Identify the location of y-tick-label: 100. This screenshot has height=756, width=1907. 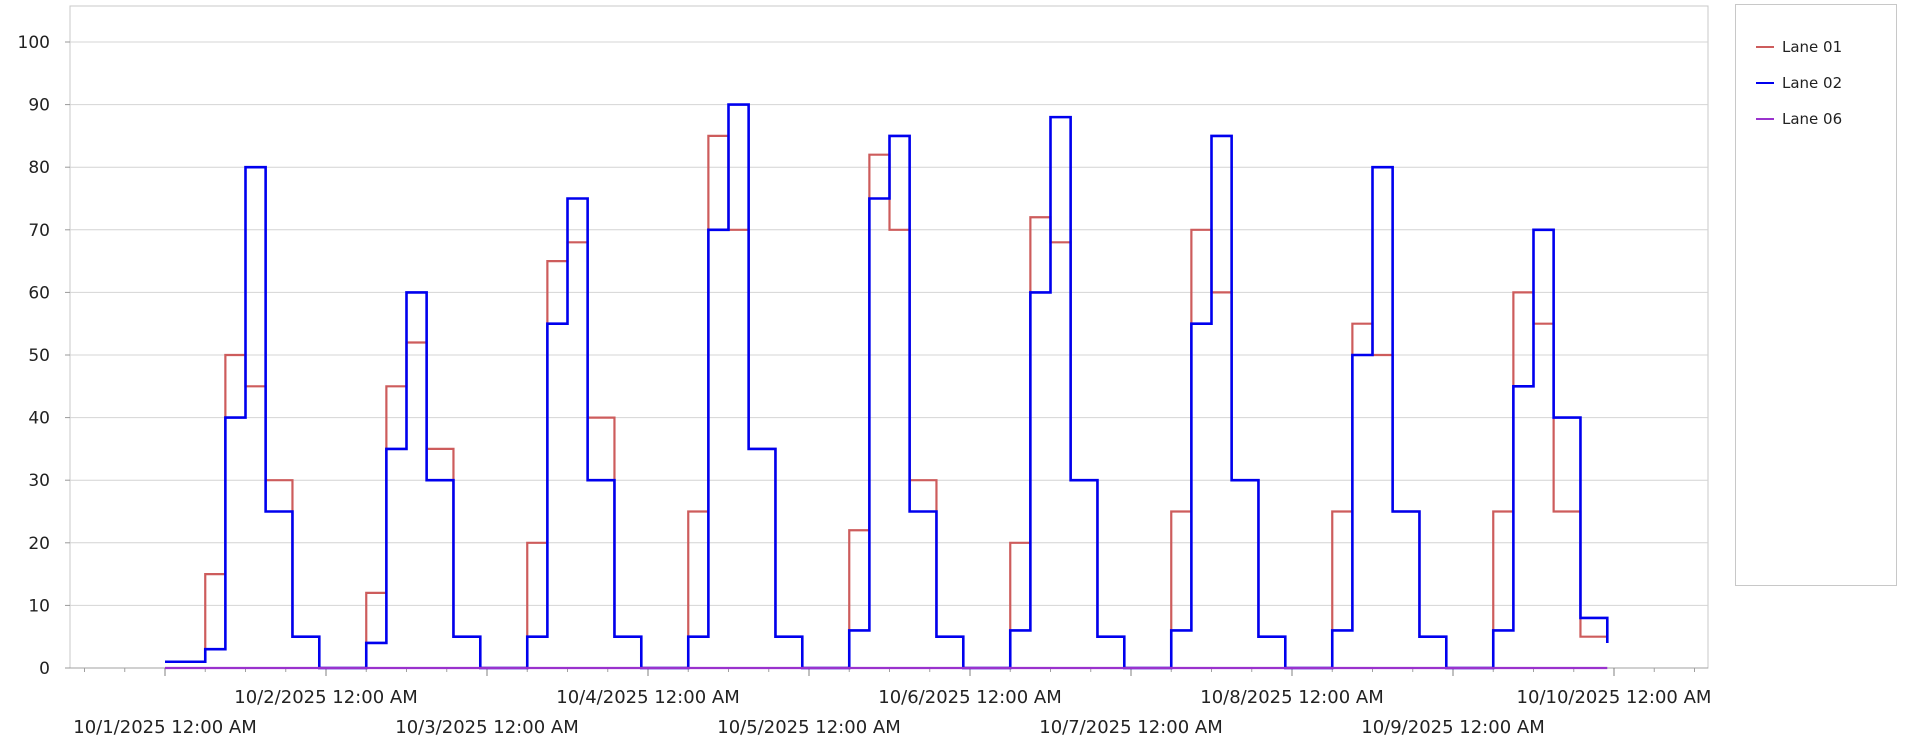
(34, 43).